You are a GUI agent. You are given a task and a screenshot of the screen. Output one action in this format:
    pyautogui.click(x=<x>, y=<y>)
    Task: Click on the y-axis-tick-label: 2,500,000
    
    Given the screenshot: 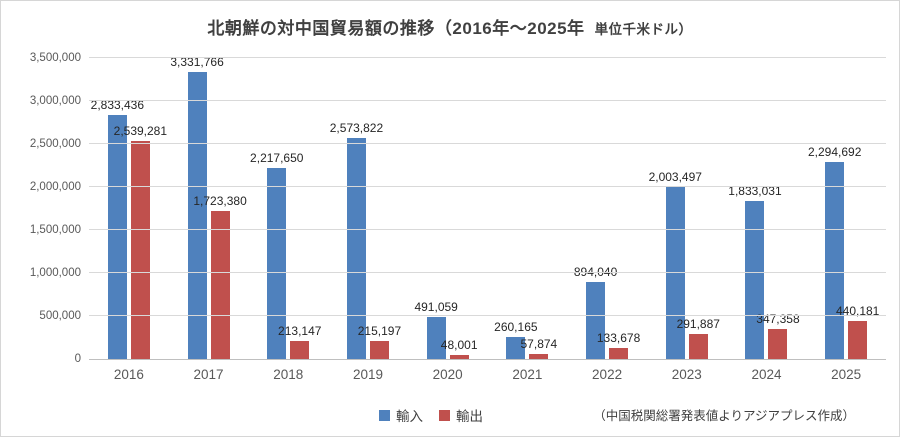 What is the action you would take?
    pyautogui.click(x=55, y=144)
    